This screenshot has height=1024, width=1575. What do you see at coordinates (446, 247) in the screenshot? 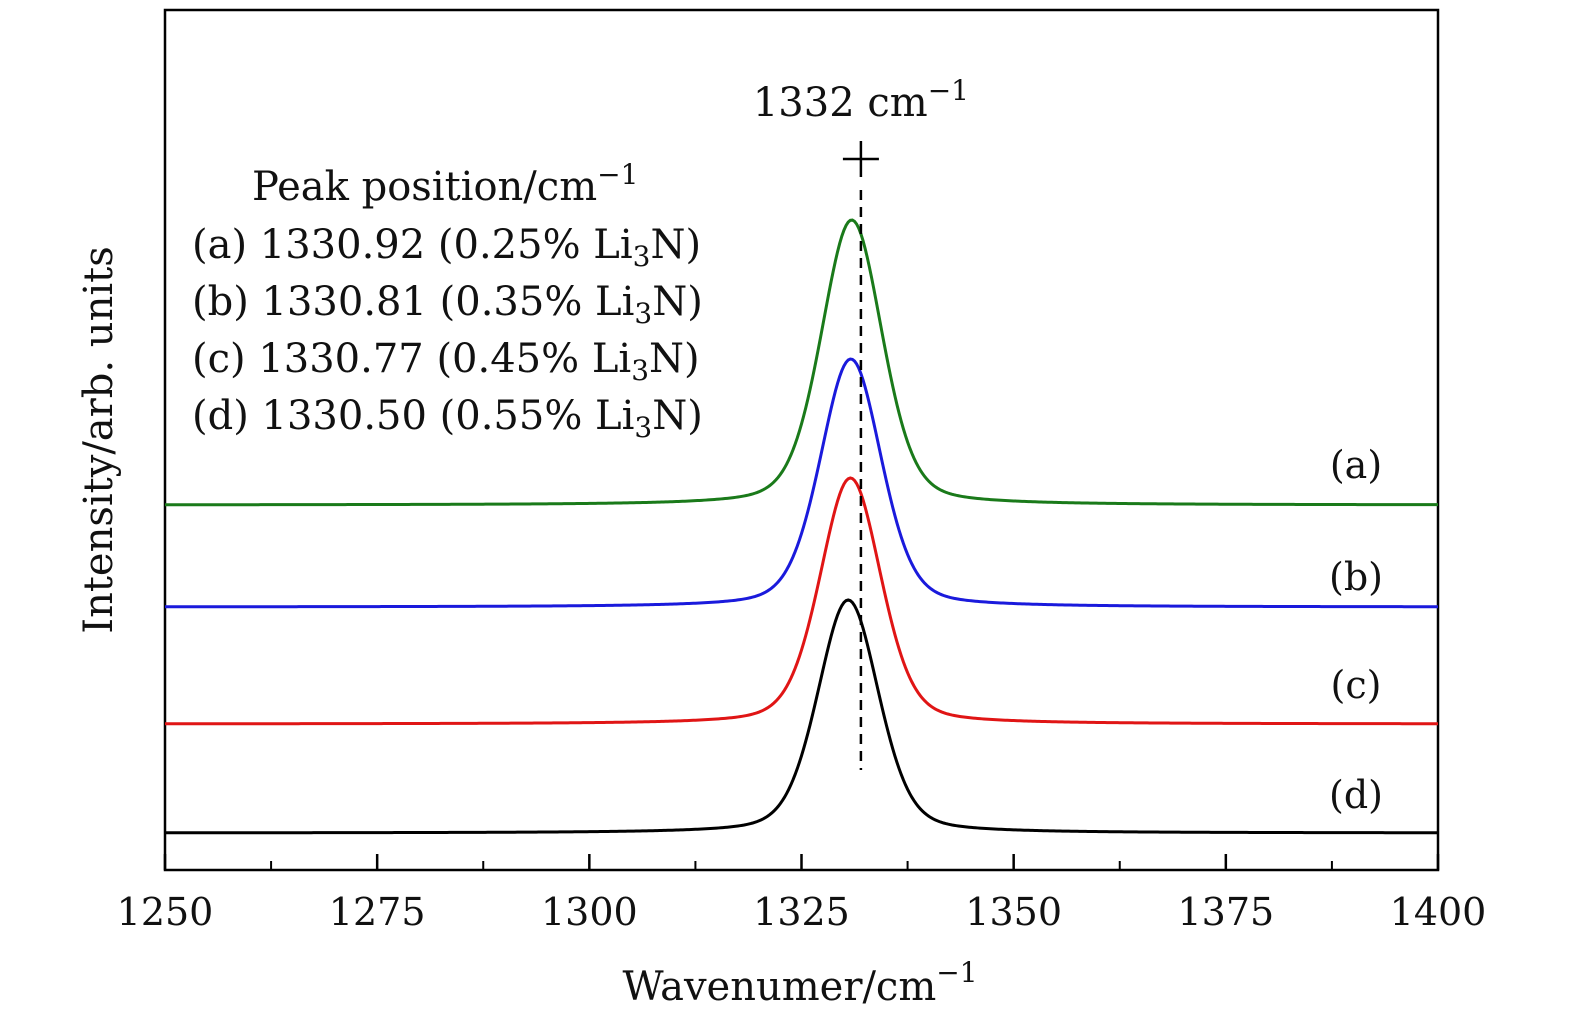
I see `legend-entry: (a) 1330.92 (0.25% Li3N)` at bounding box center [446, 247].